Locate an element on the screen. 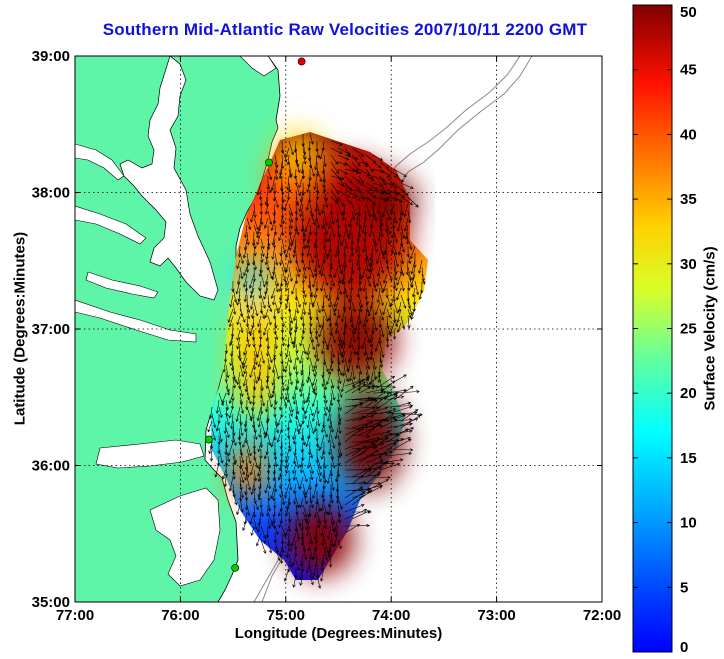 The width and height of the screenshot is (724, 659). y-tick-label: 35:00 is located at coordinates (51, 602).